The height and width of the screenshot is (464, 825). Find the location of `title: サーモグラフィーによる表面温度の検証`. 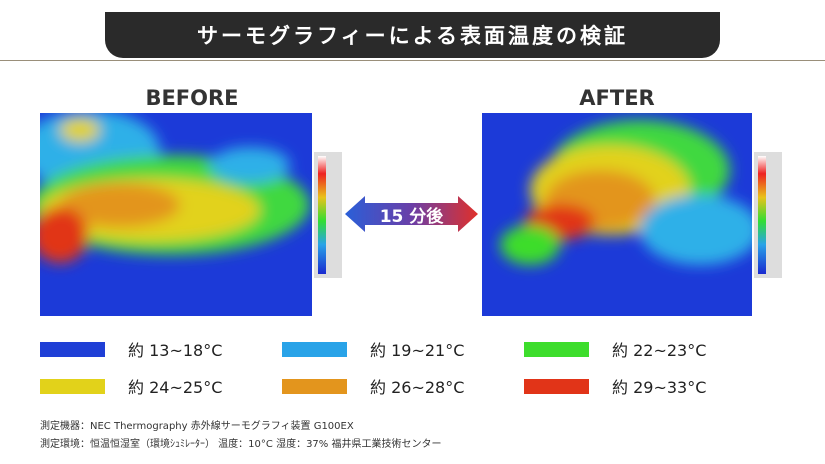

title: サーモグラフィーによる表面温度の検証 is located at coordinates (412, 36).